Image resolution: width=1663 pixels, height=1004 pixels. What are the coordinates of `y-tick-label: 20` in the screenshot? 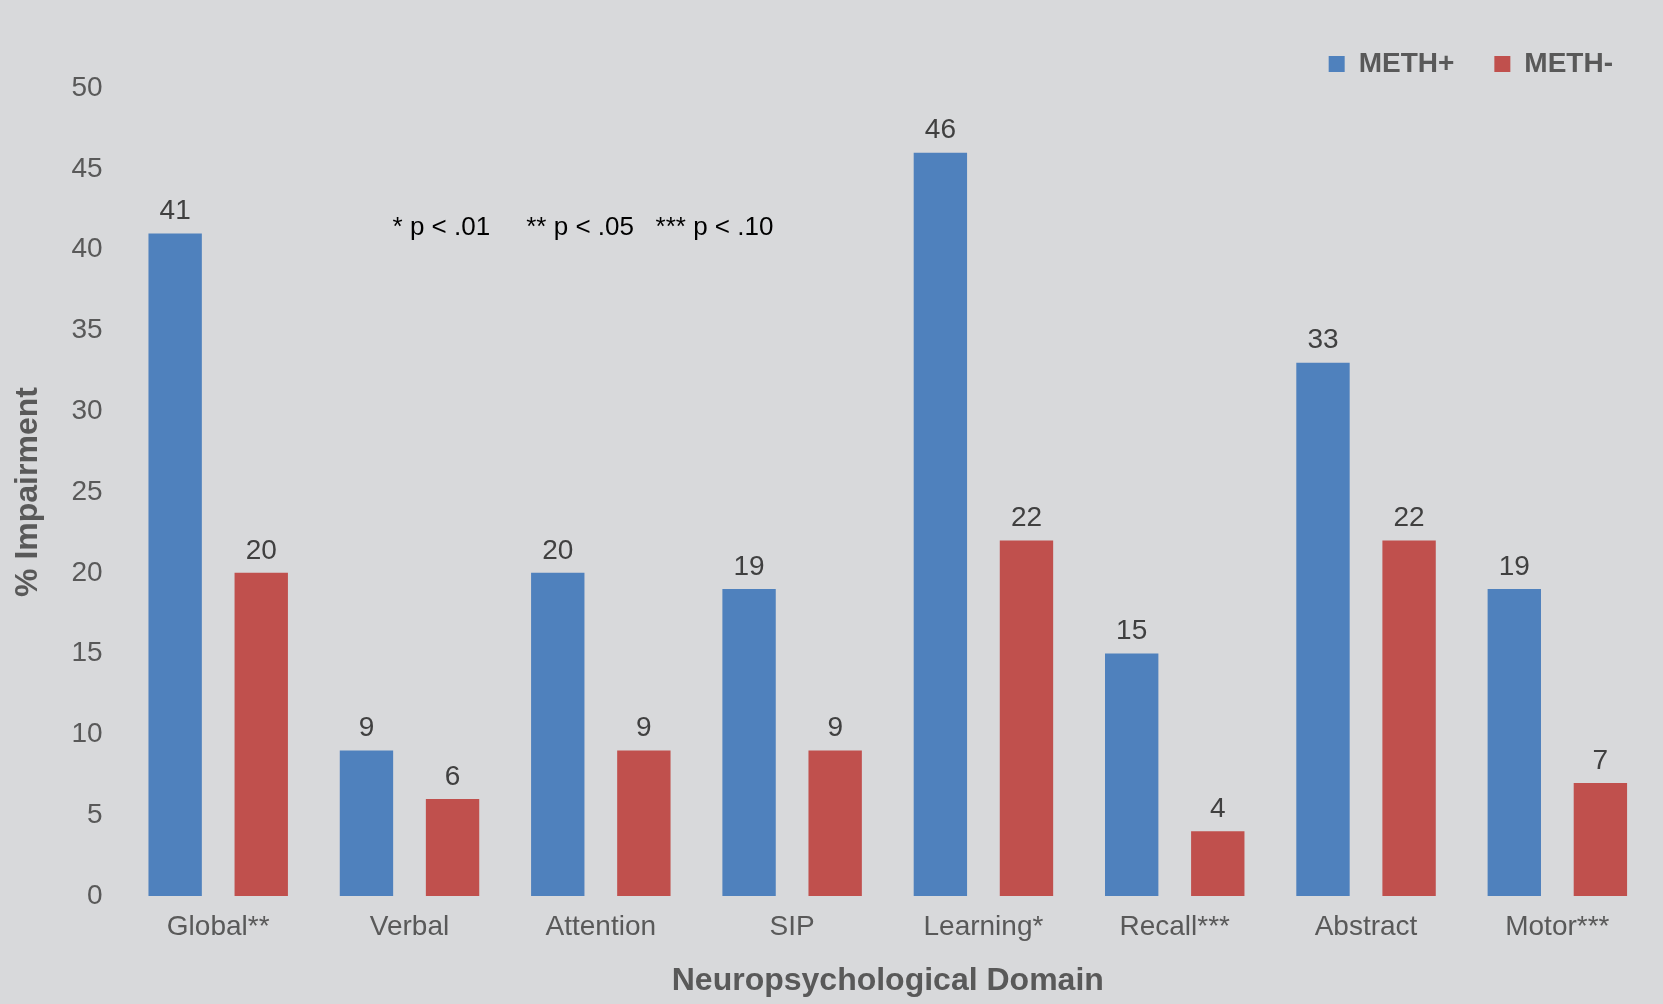 It's located at (87, 571).